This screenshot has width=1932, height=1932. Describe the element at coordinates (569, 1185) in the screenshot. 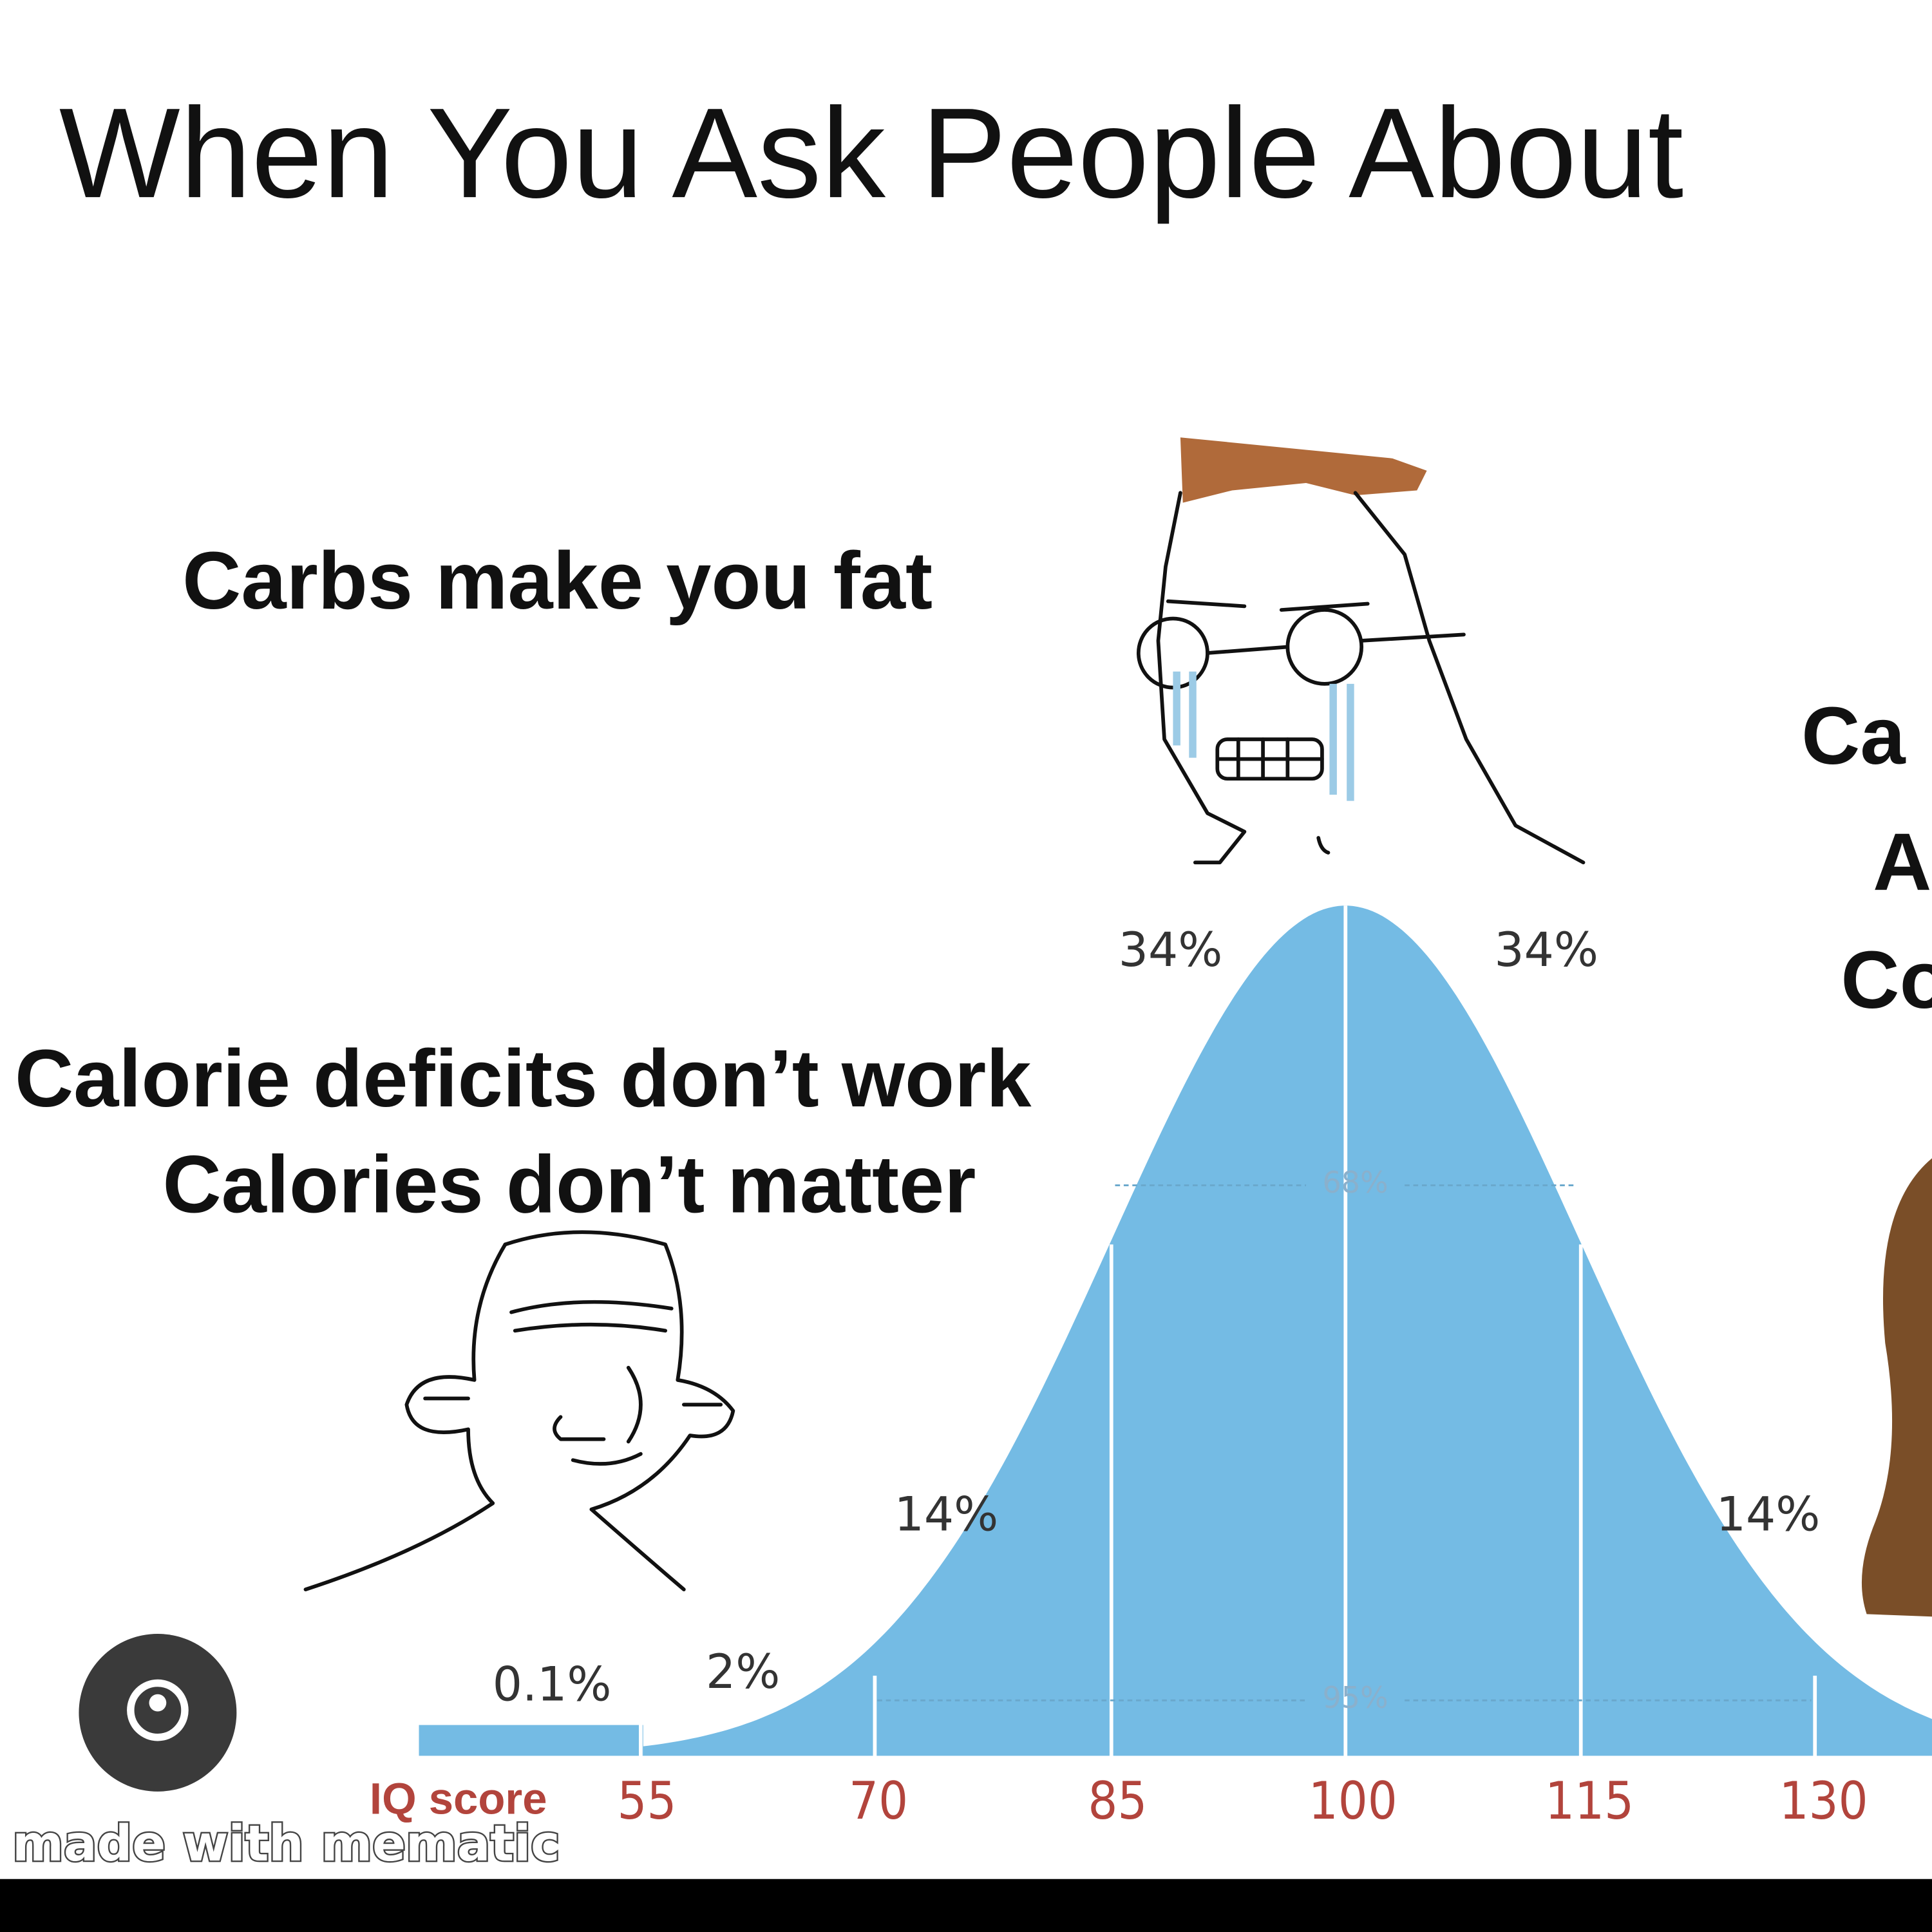

I see `caption: Calories don’t matter` at that location.